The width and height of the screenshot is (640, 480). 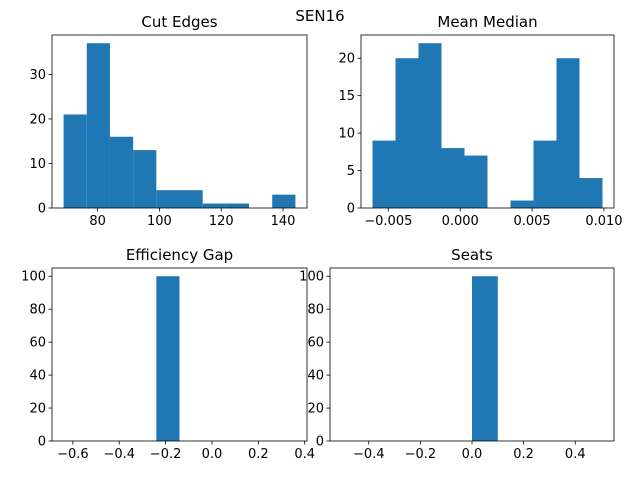 What do you see at coordinates (346, 96) in the screenshot?
I see `y-tick-label: 15` at bounding box center [346, 96].